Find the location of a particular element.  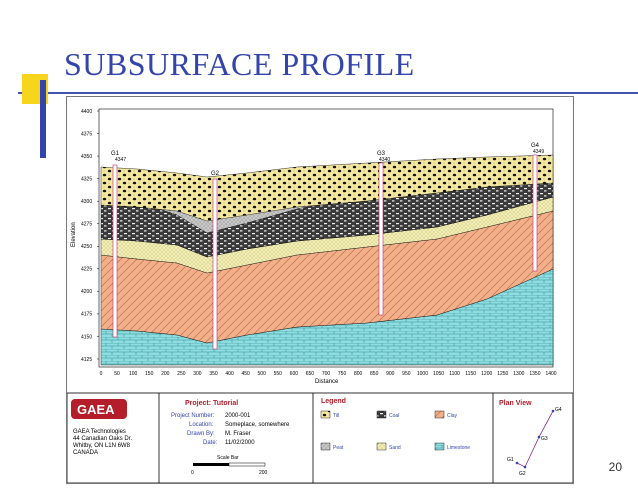

svg-text: Peat is located at coordinates (338, 448).